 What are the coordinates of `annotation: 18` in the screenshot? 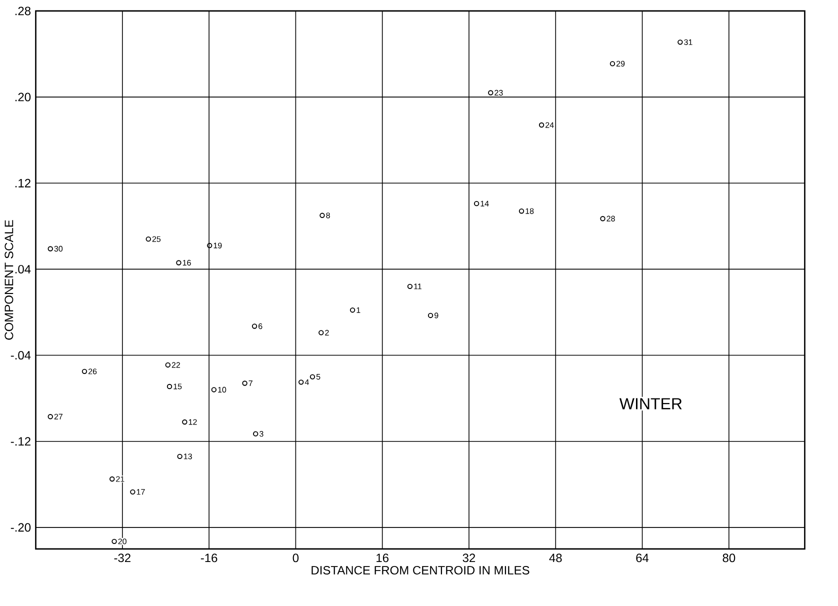 It's located at (530, 211).